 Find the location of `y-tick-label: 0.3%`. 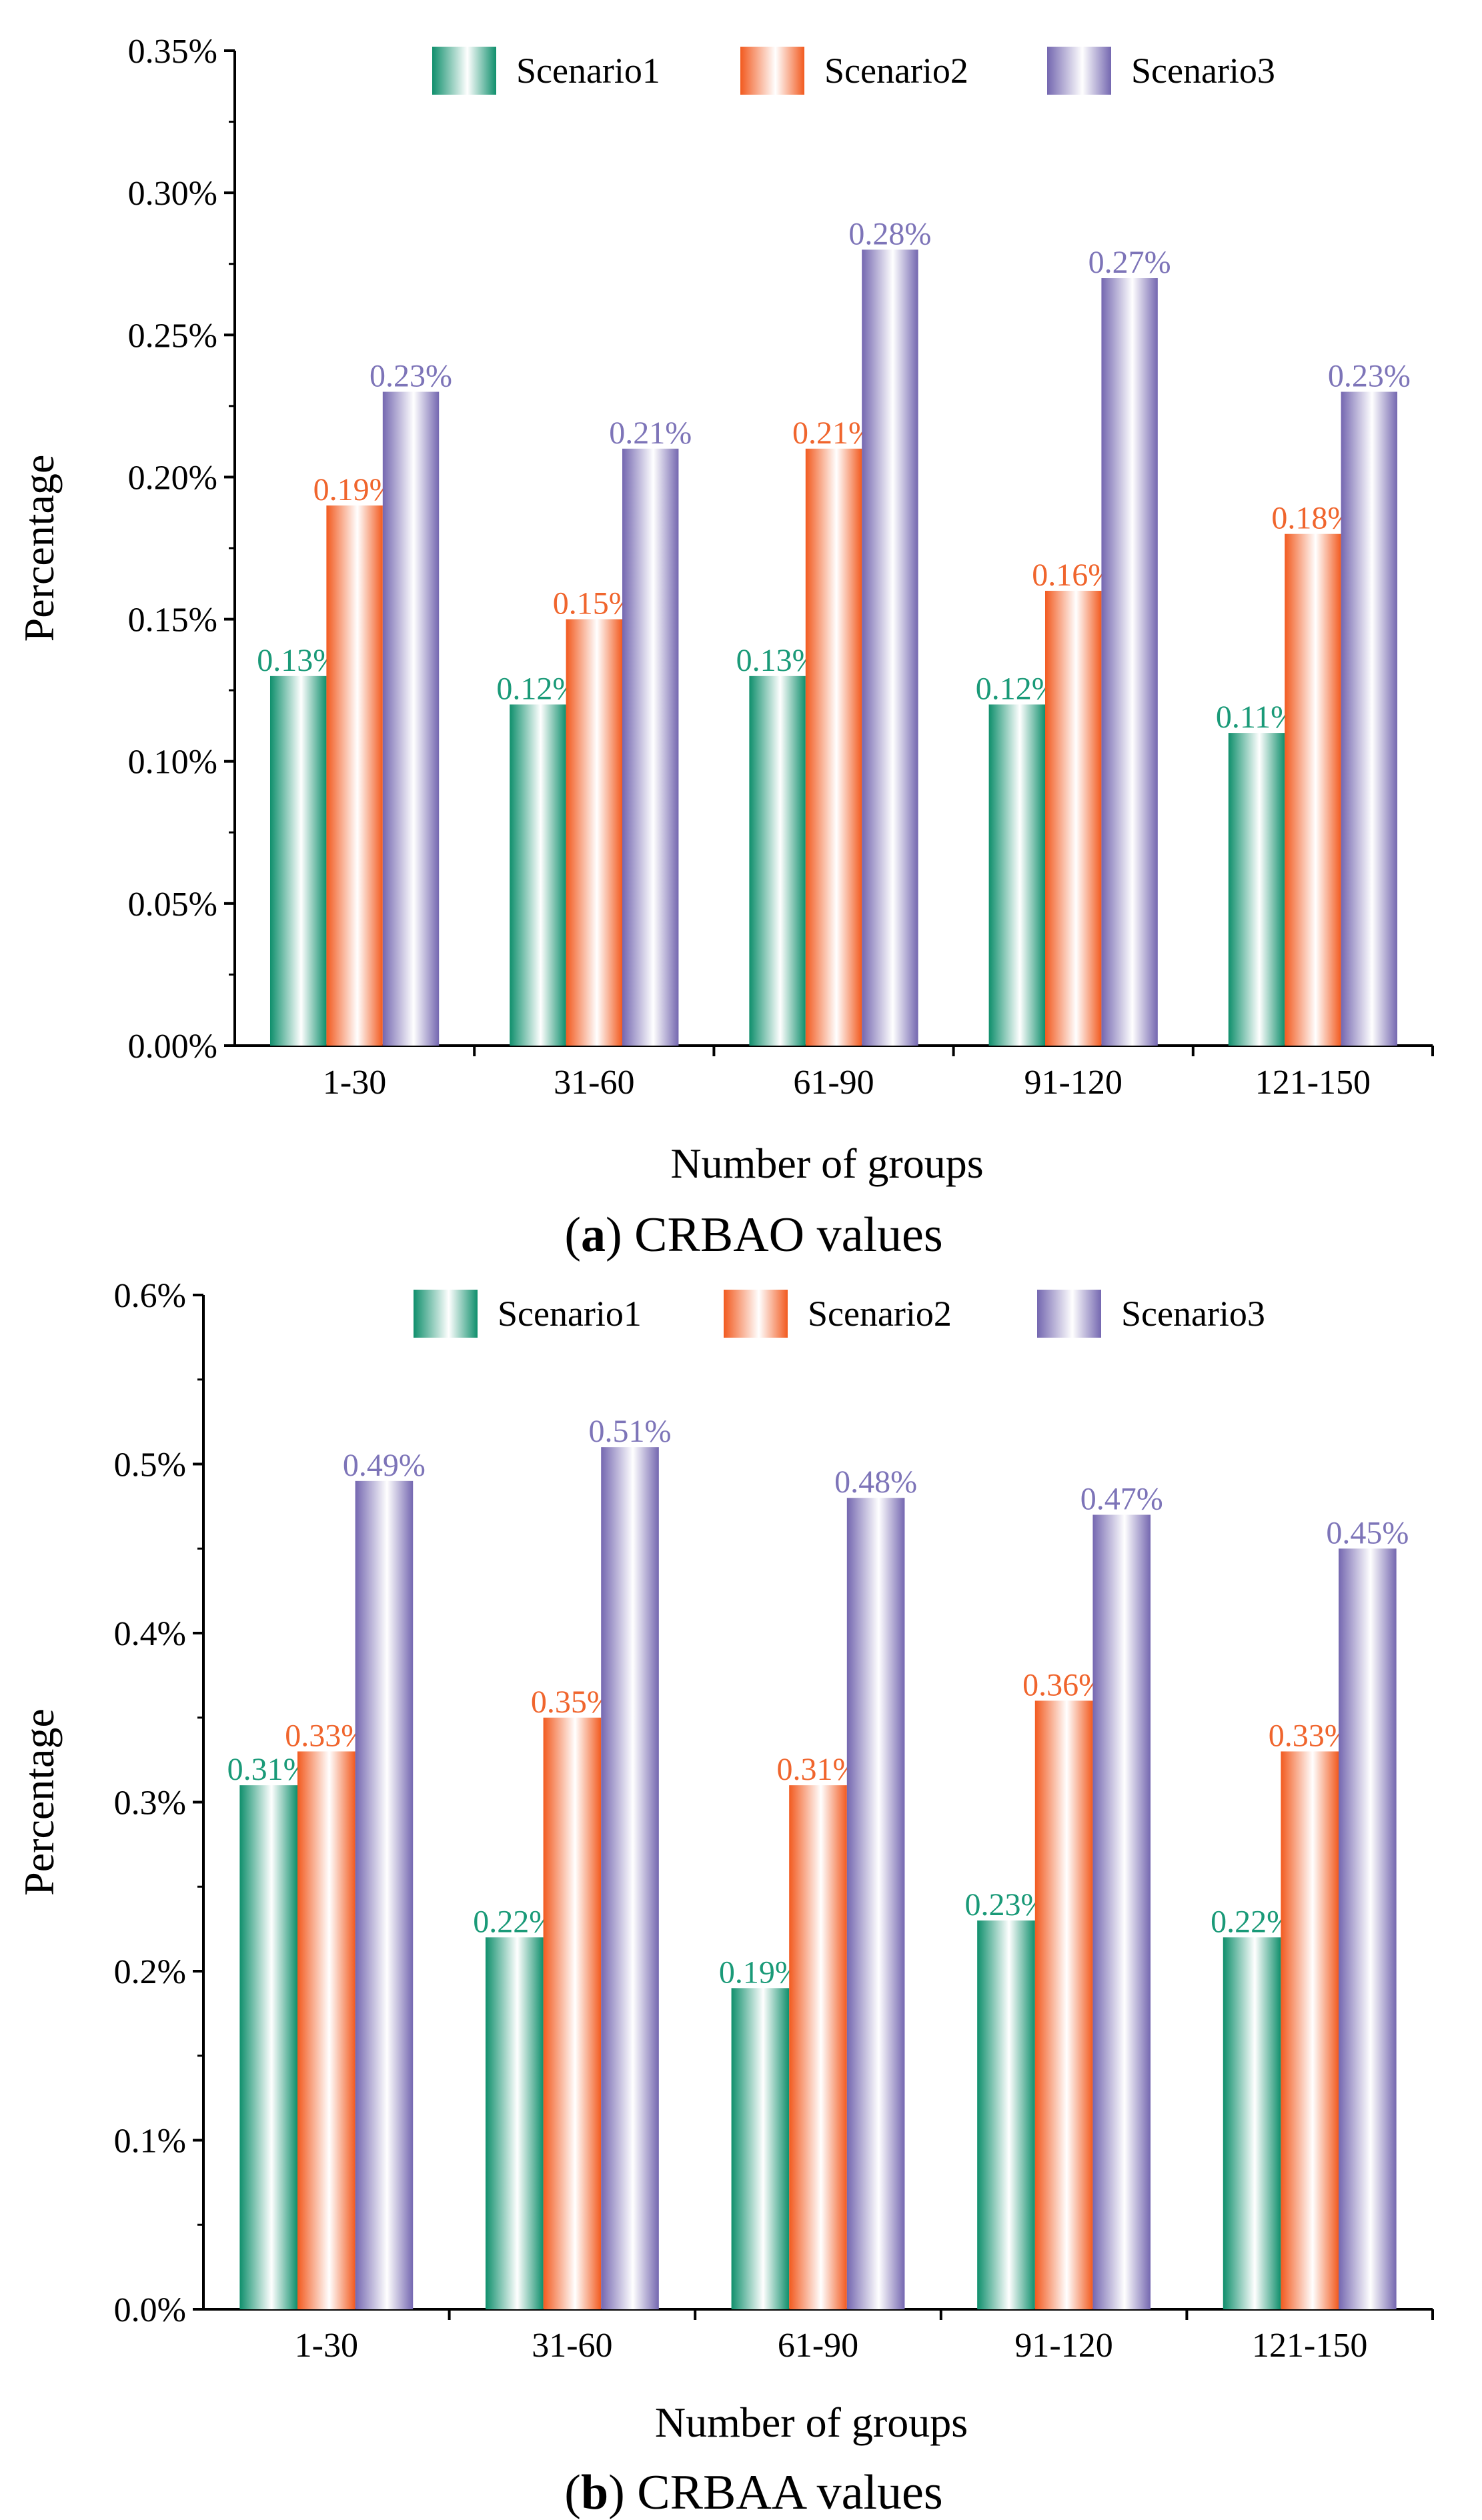

y-tick-label: 0.3% is located at coordinates (150, 1803).